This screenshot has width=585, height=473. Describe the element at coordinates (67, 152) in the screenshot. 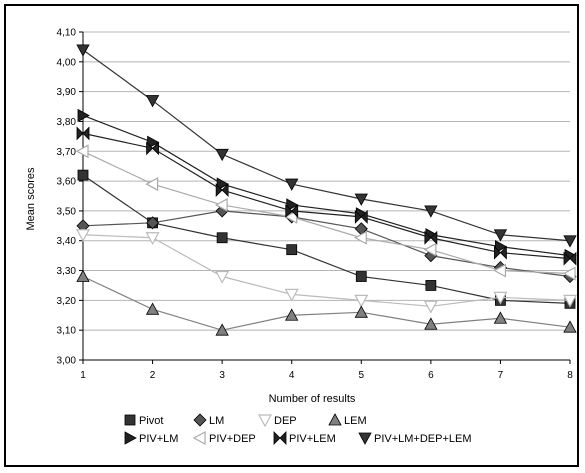

I see `y-tick-label: 3,70` at that location.